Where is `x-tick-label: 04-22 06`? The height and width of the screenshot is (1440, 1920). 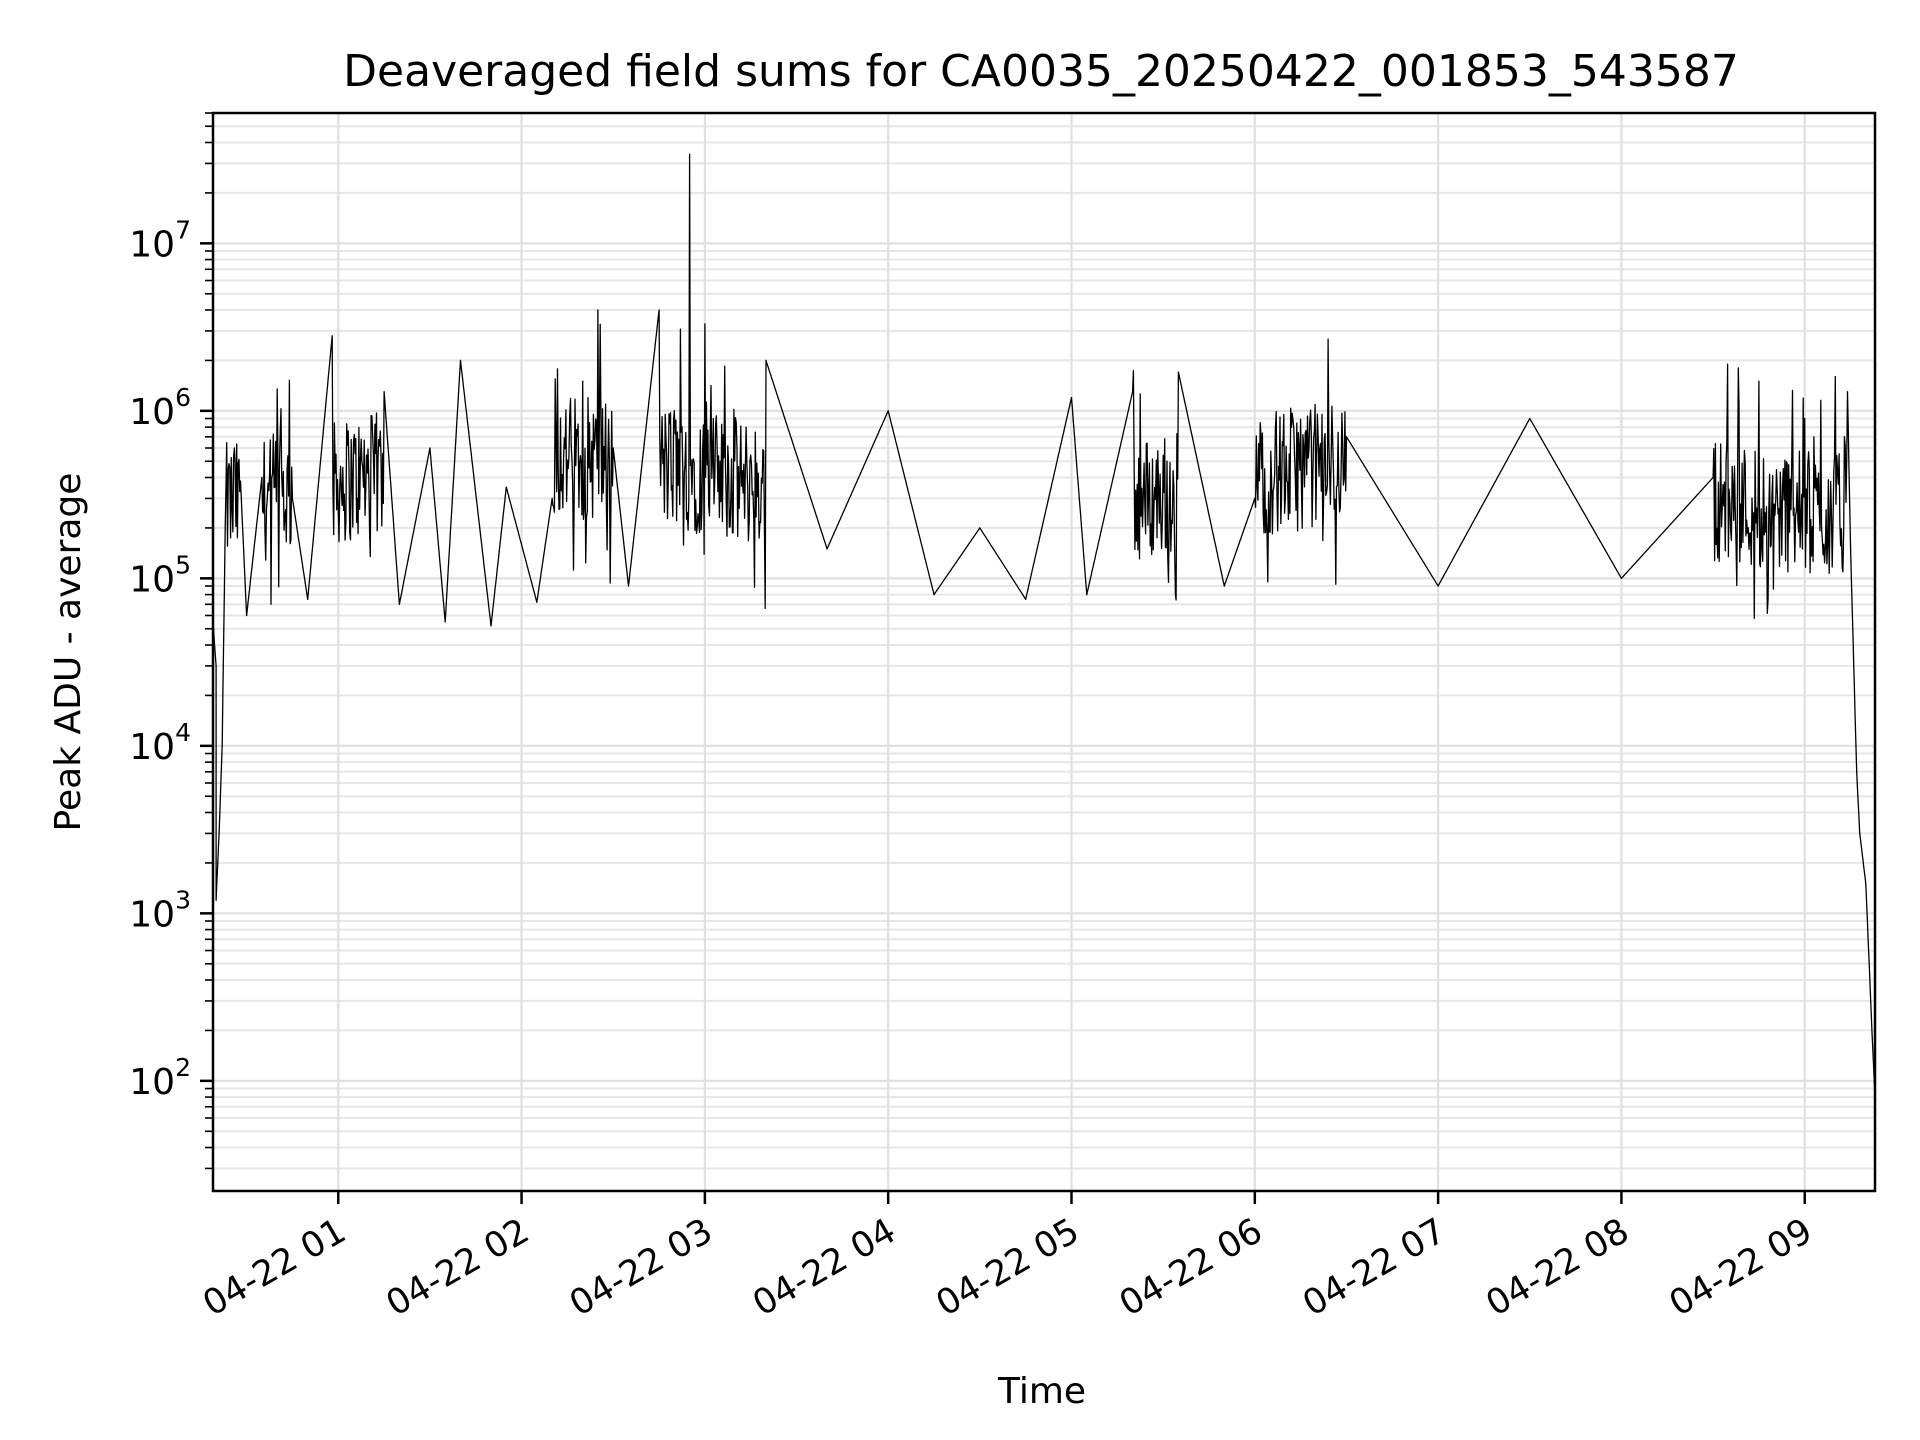
x-tick-label: 04-22 06 is located at coordinates (1191, 1267).